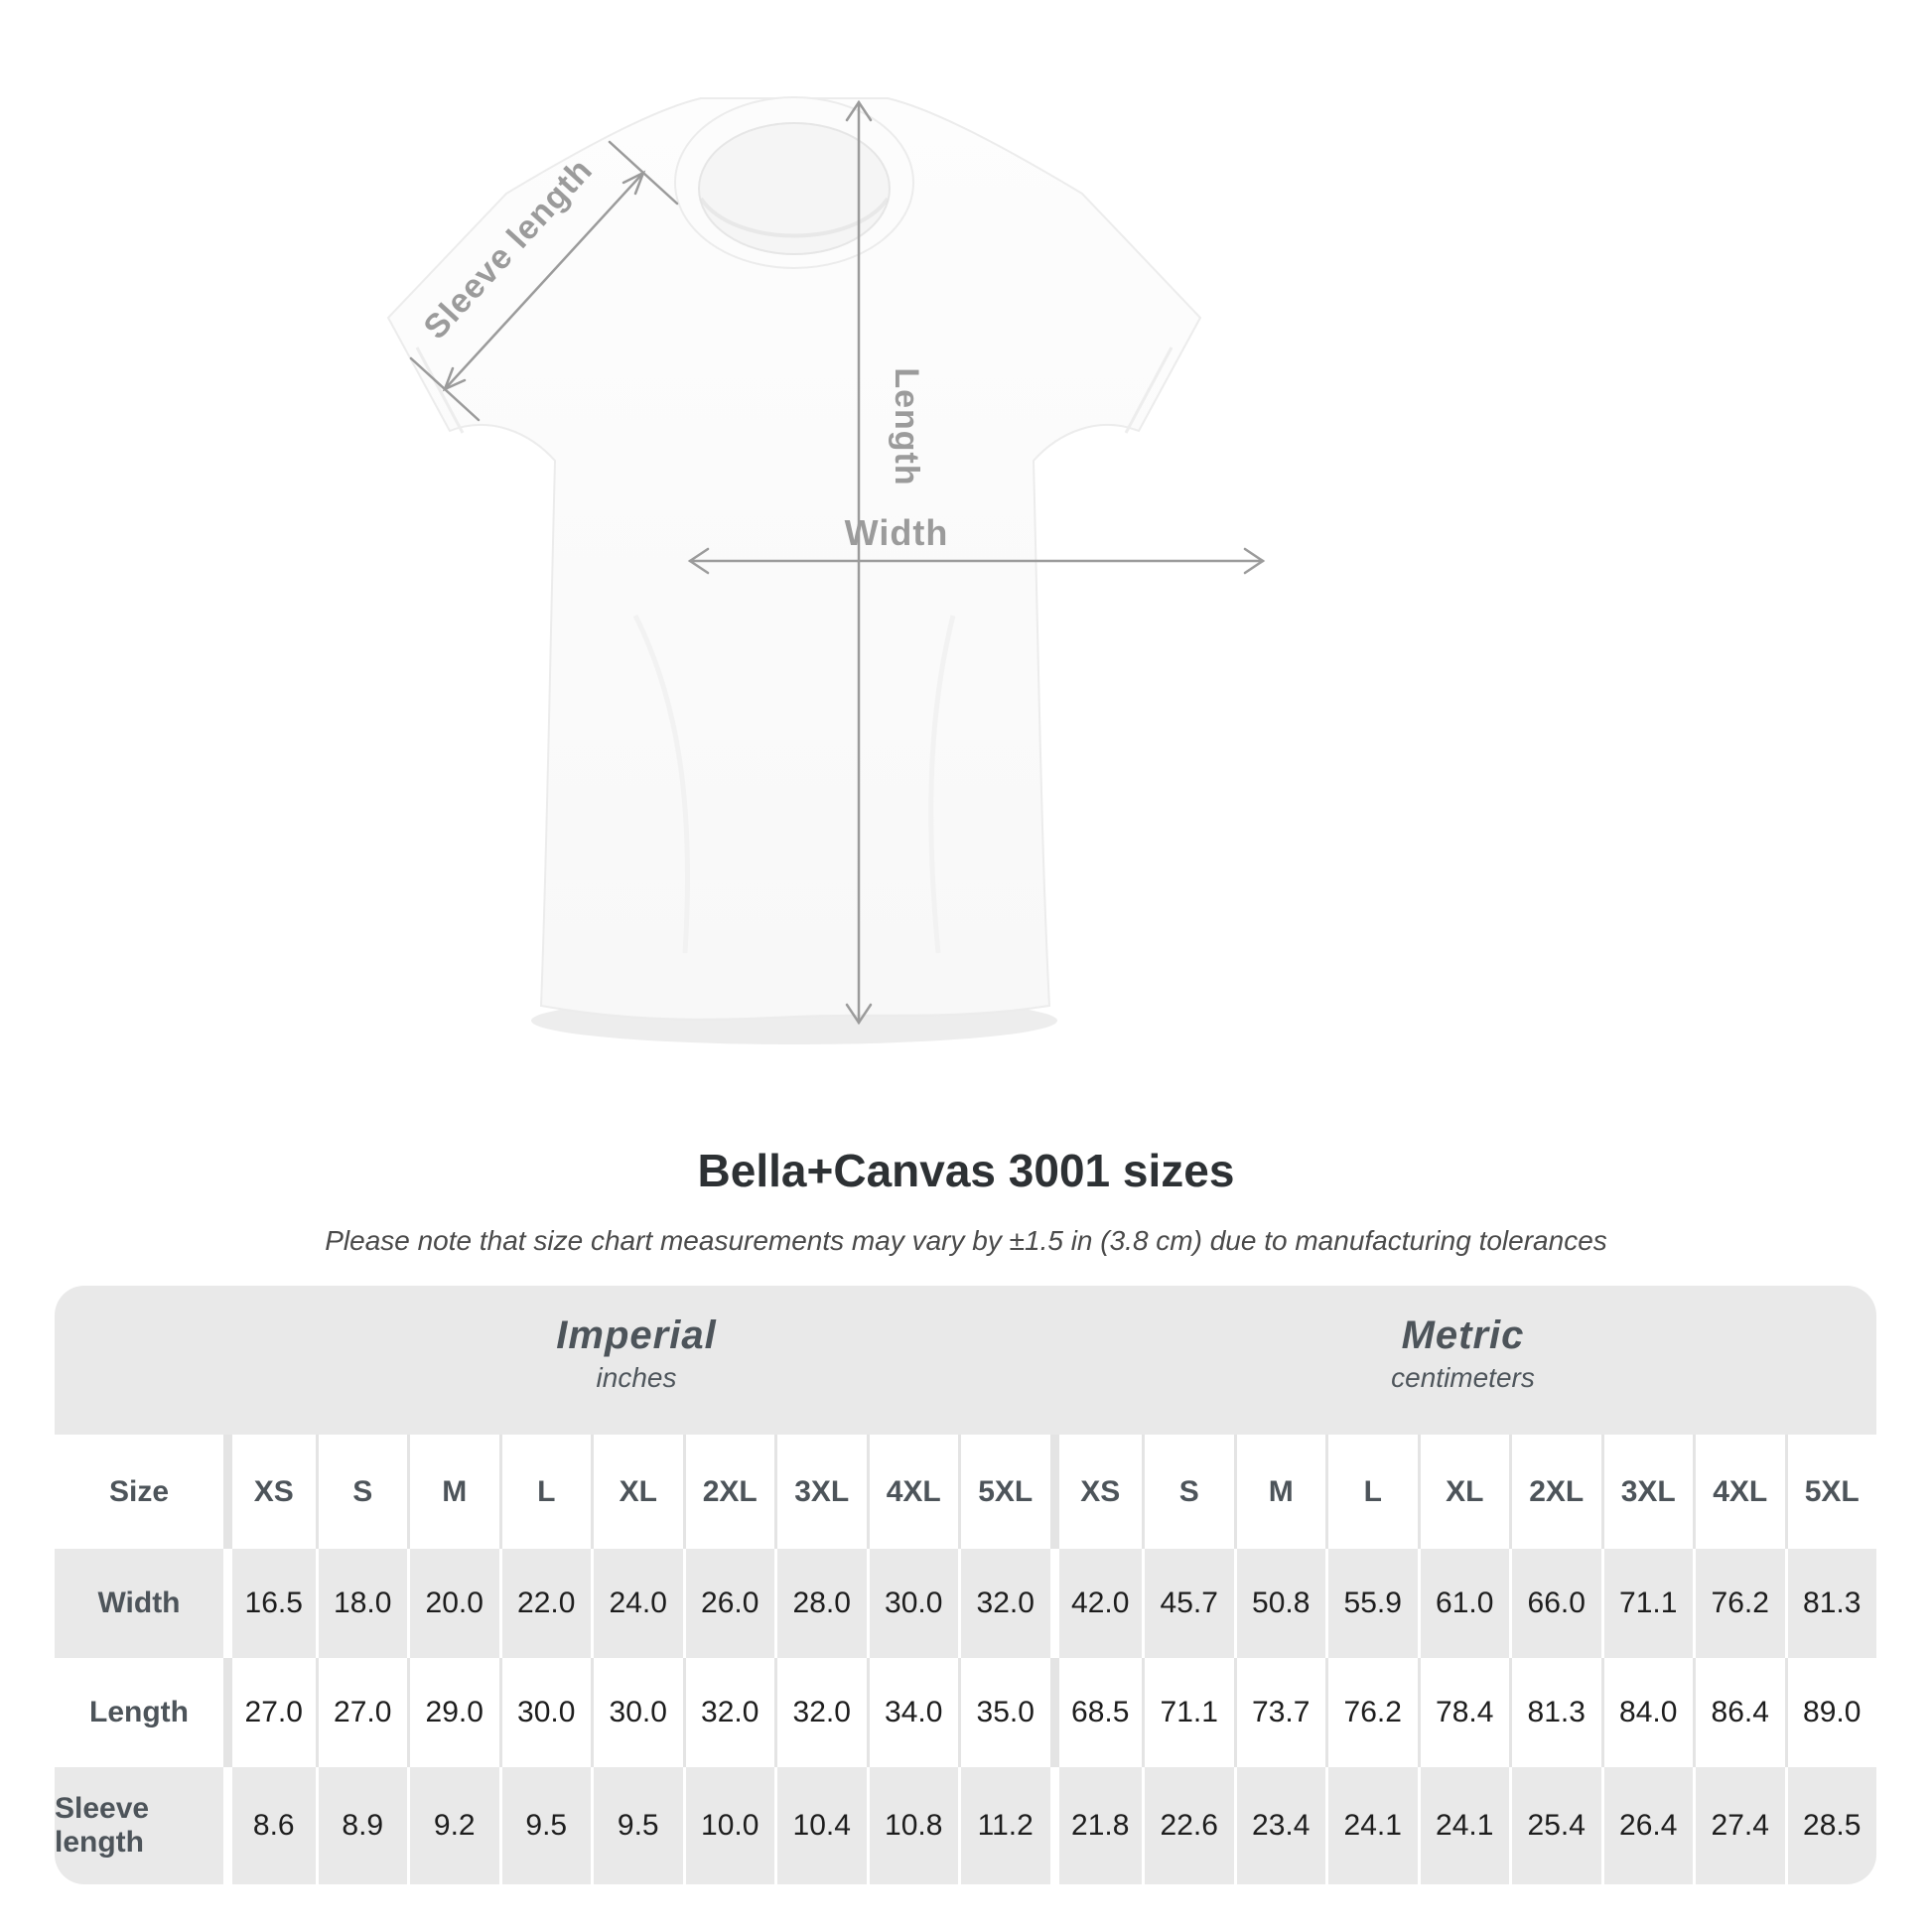  What do you see at coordinates (637, 1825) in the screenshot?
I see `sleeve-length-imperial-xl: 9.5` at bounding box center [637, 1825].